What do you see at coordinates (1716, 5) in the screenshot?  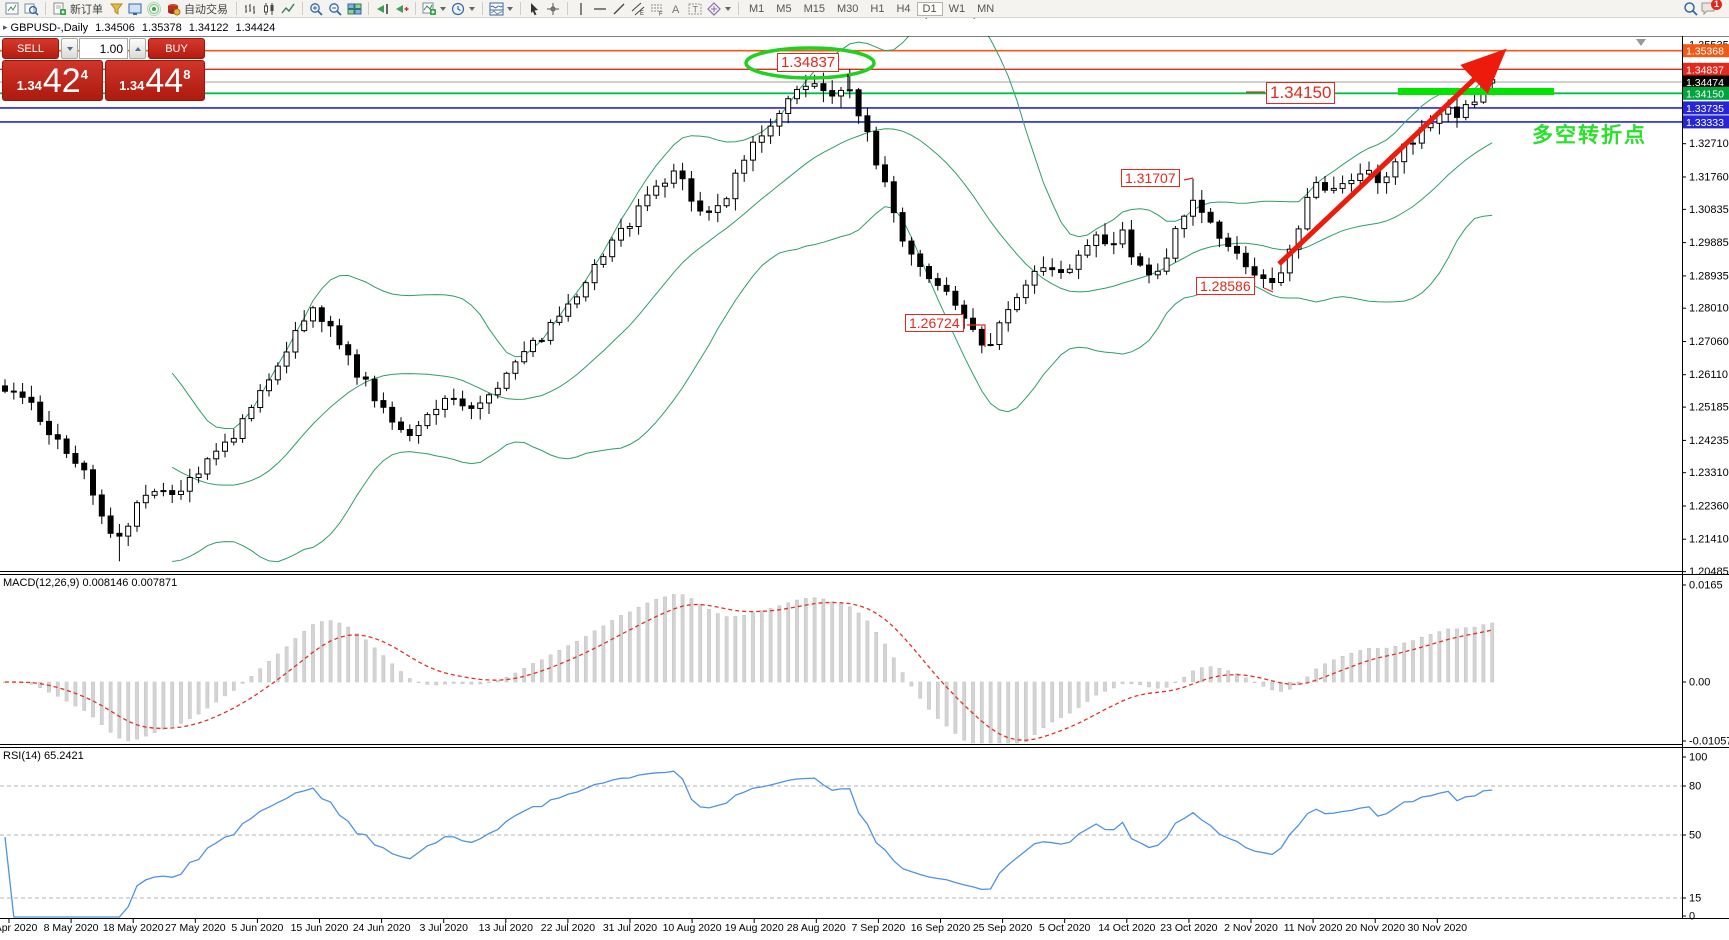 I see `notification-badge: 1` at bounding box center [1716, 5].